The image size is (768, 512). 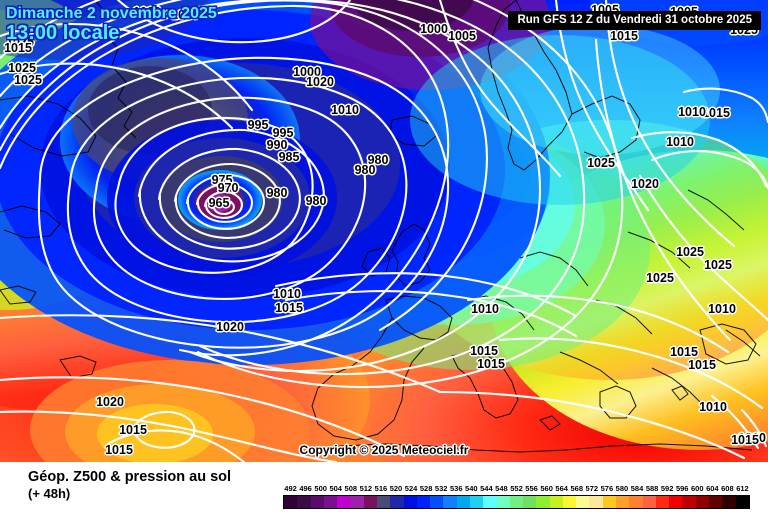 What do you see at coordinates (320, 488) in the screenshot?
I see `color-scale-tick-label: 500` at bounding box center [320, 488].